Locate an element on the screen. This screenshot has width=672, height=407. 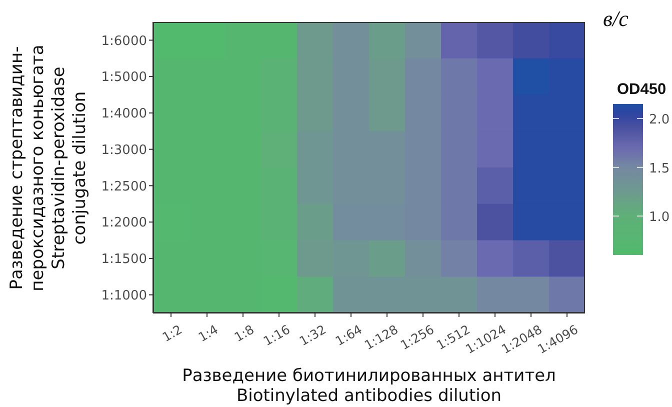
y-tick-label: 1:4000 is located at coordinates (124, 114).